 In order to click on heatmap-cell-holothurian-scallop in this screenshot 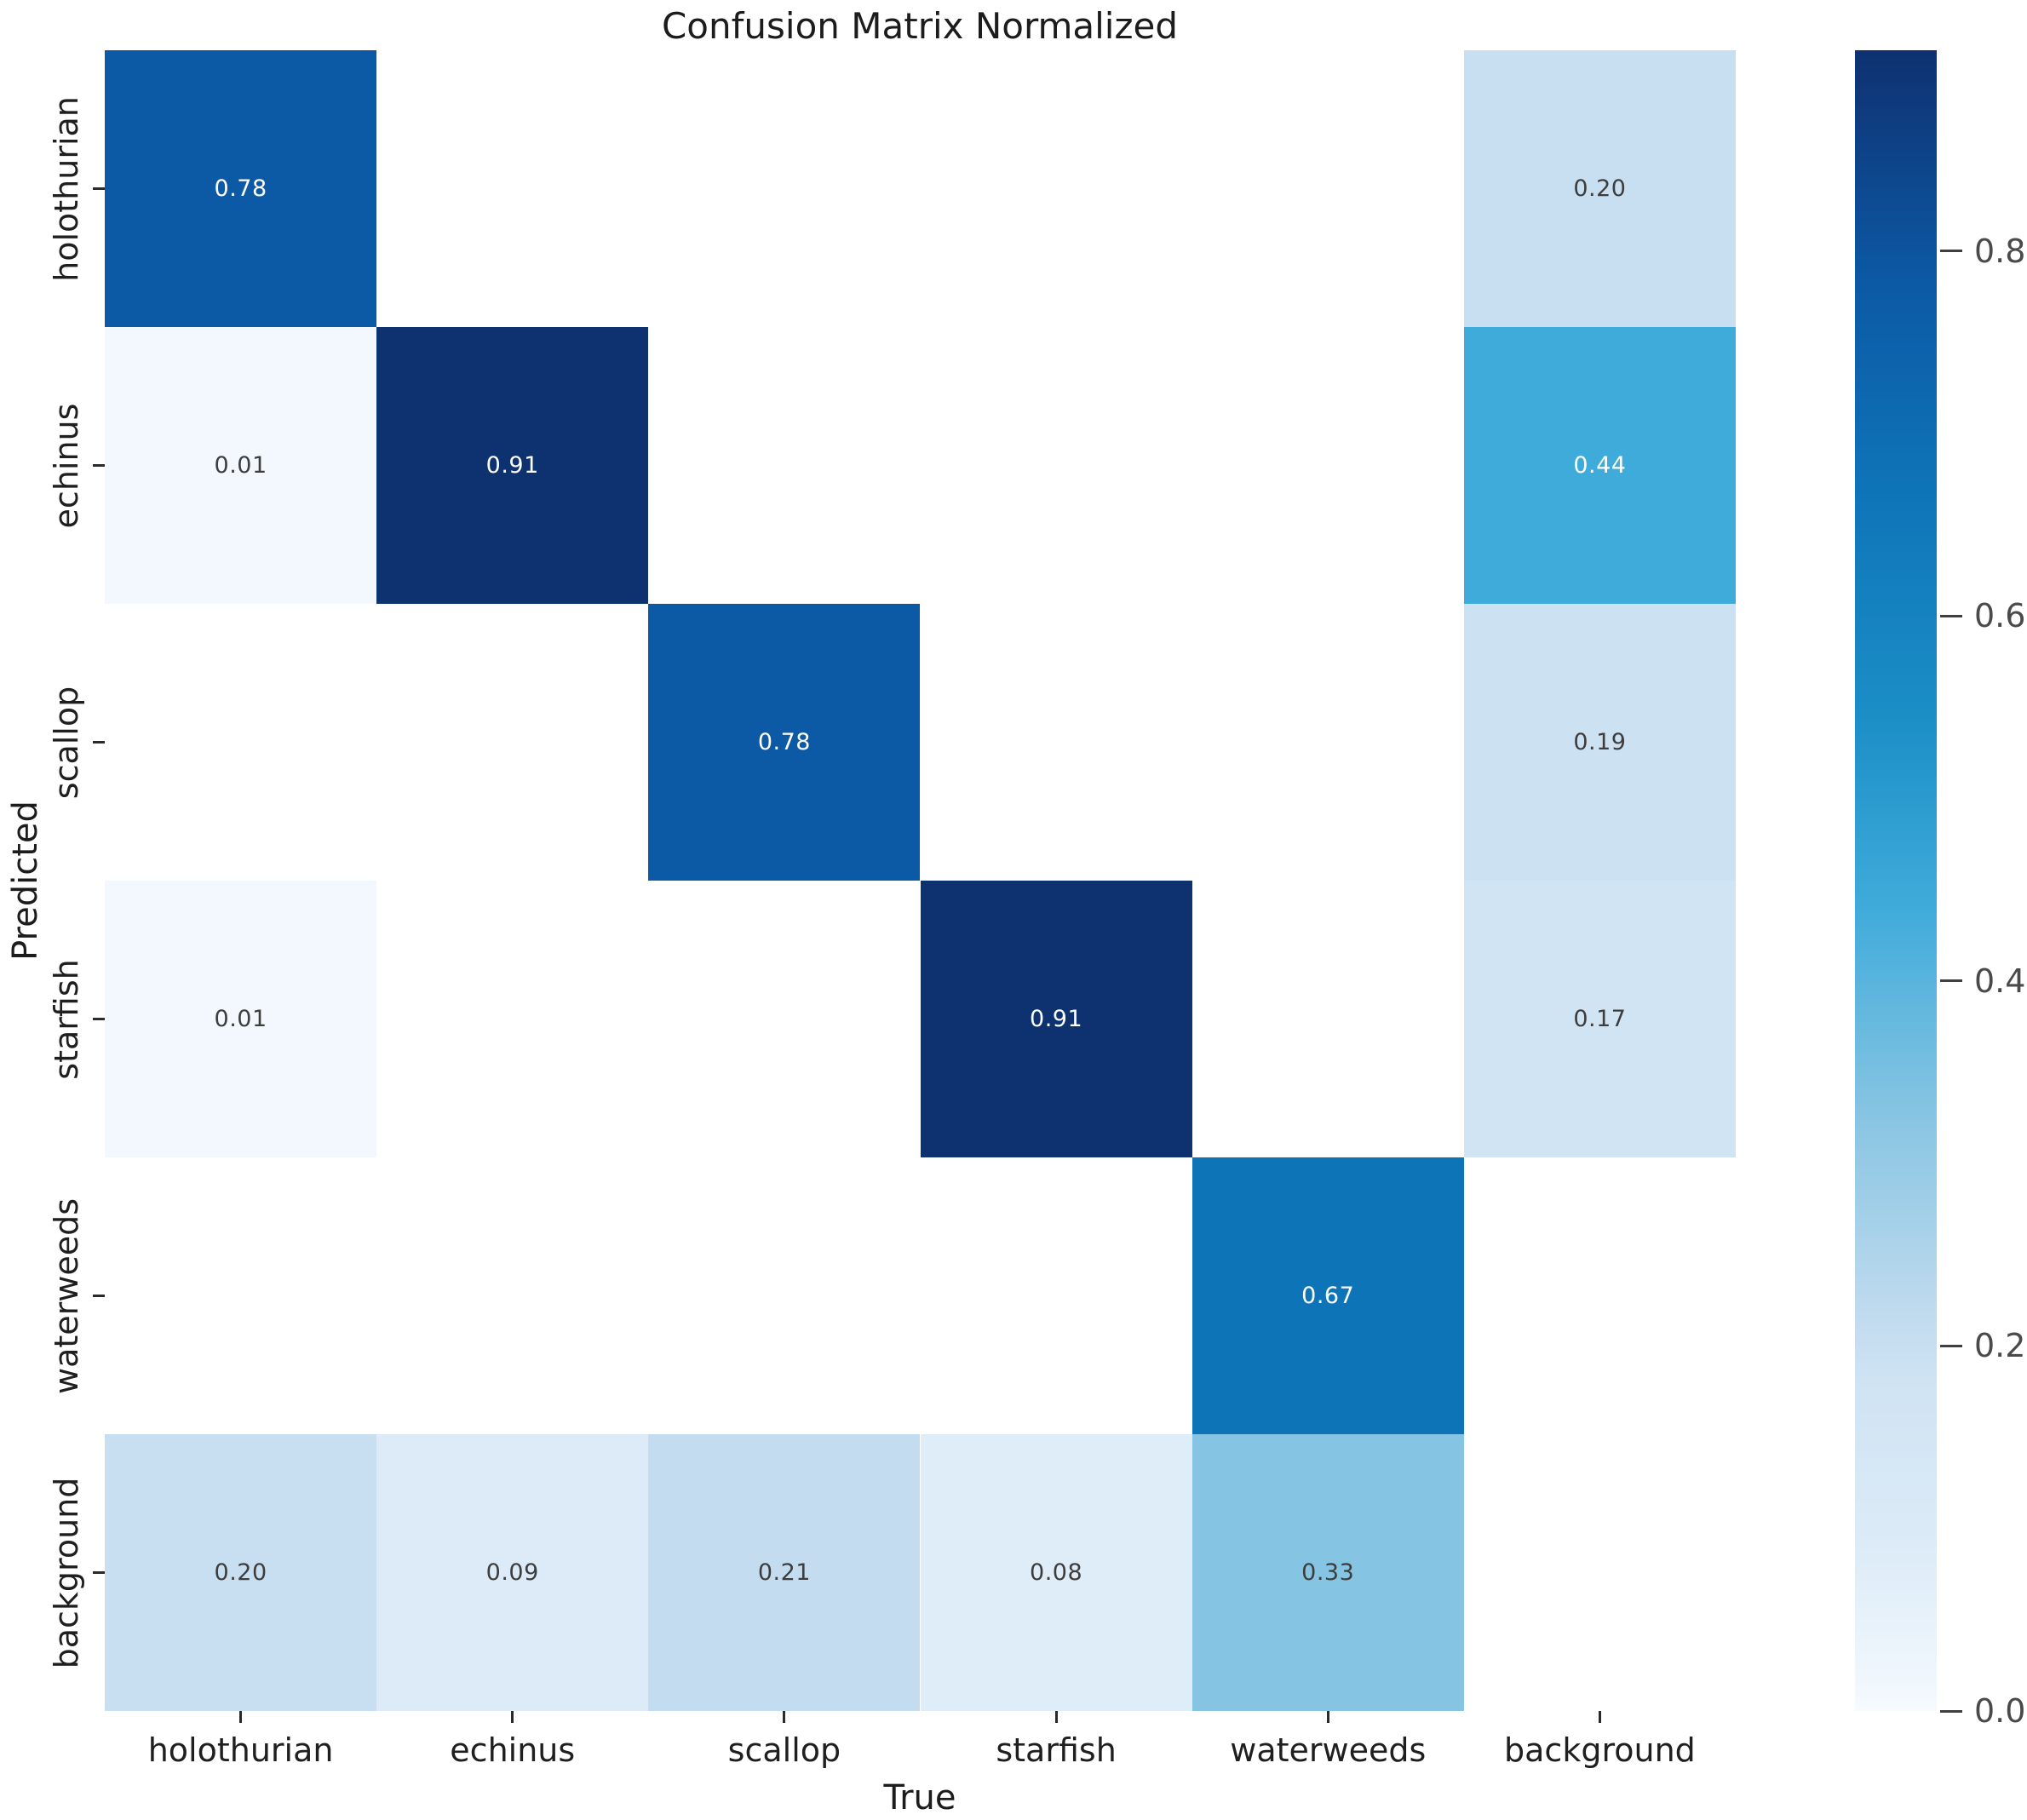, I will do `click(784, 188)`.